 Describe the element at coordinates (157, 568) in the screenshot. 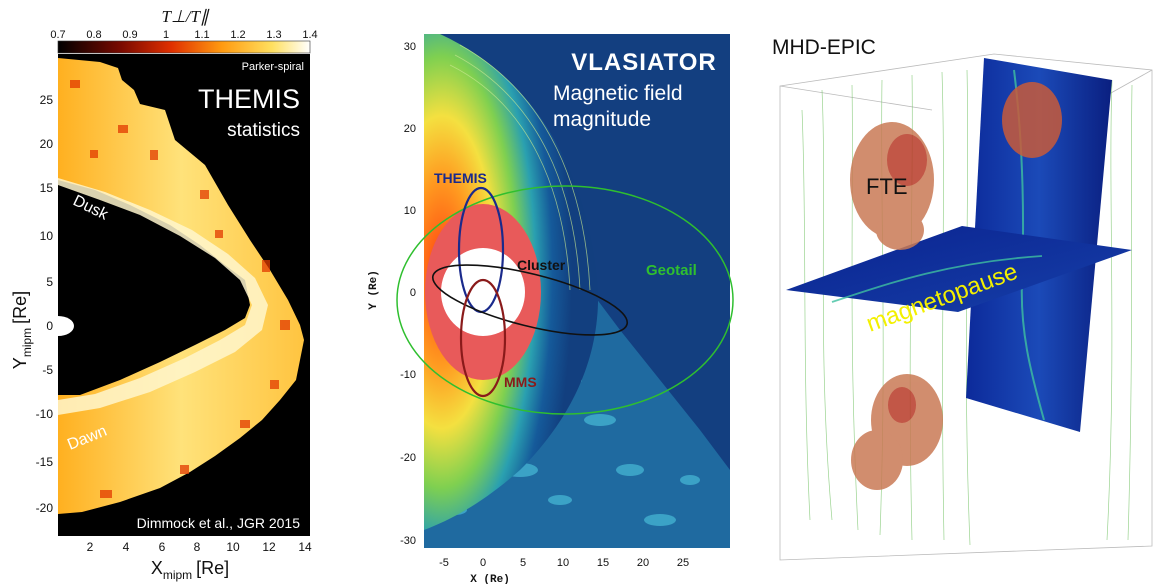

I see `x-label-main: X` at that location.